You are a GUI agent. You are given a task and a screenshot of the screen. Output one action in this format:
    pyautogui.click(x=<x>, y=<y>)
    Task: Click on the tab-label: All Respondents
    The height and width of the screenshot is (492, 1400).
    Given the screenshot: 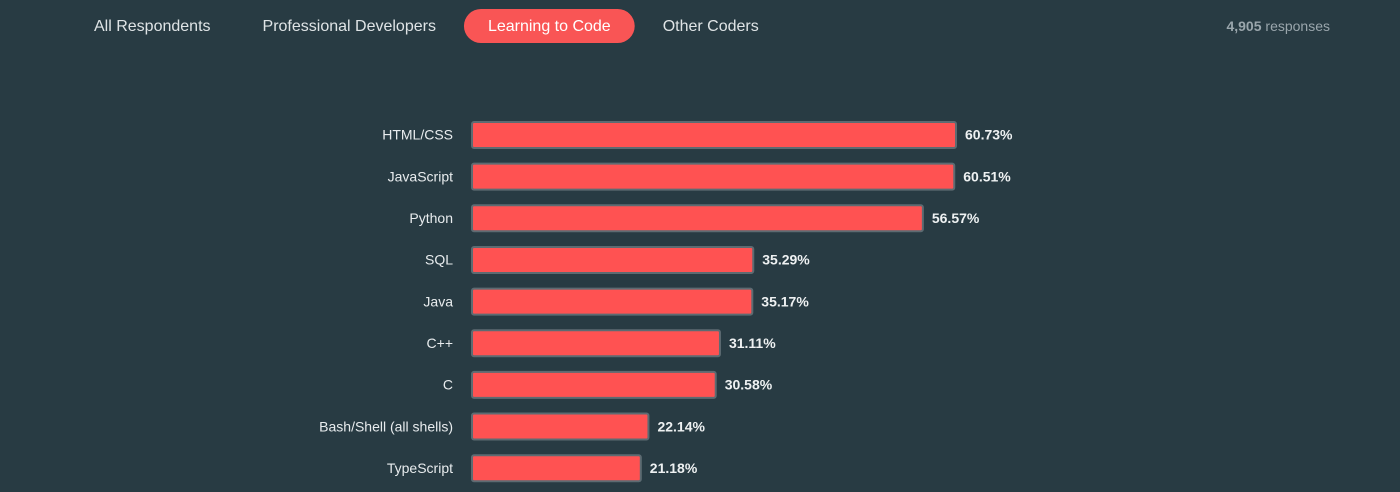 What is the action you would take?
    pyautogui.click(x=152, y=26)
    